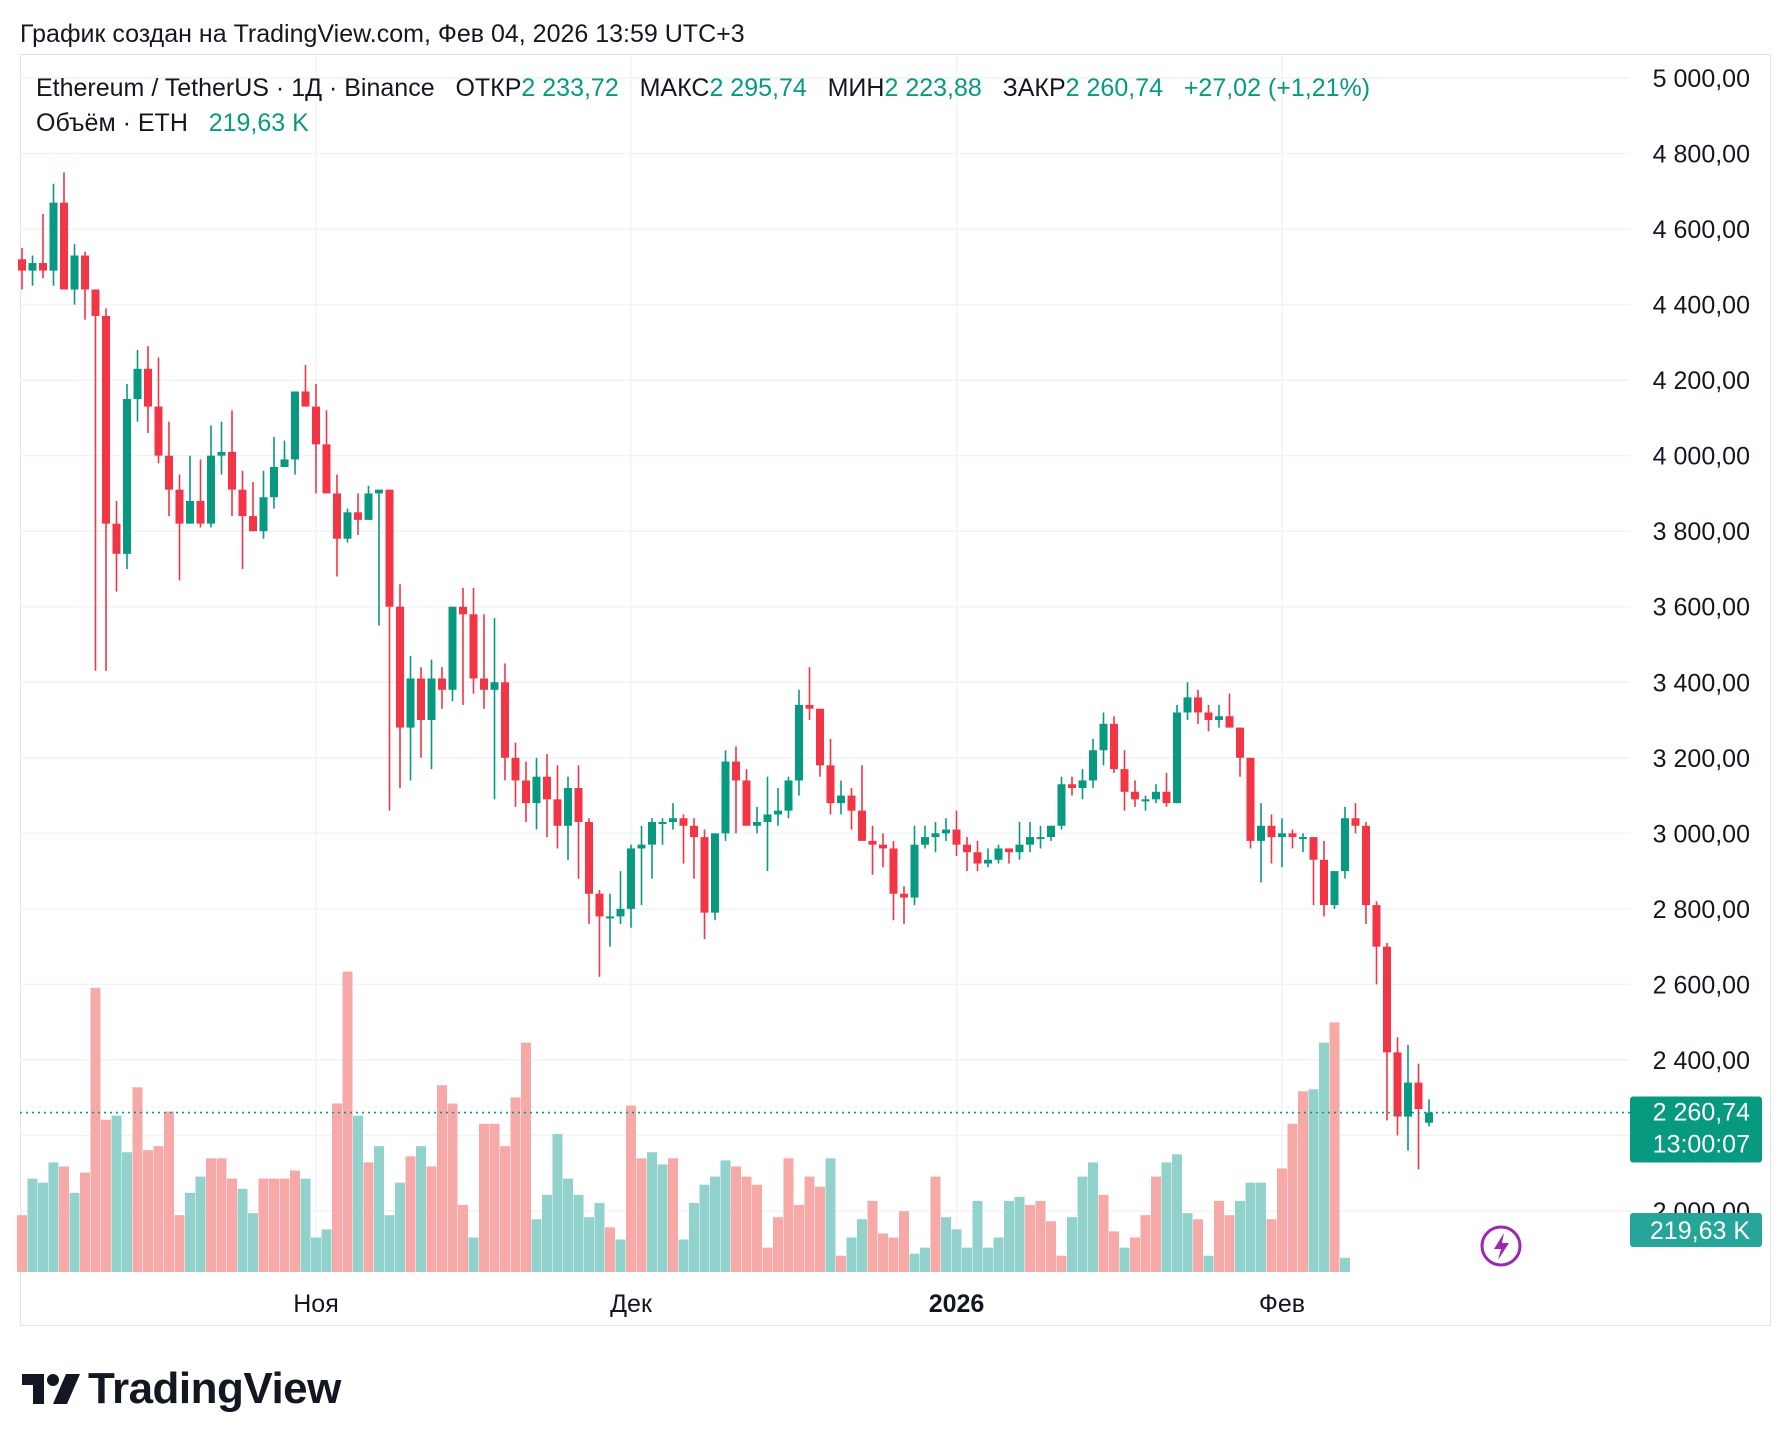 The image size is (1788, 1444). I want to click on high-value: 2 295,74, so click(758, 88).